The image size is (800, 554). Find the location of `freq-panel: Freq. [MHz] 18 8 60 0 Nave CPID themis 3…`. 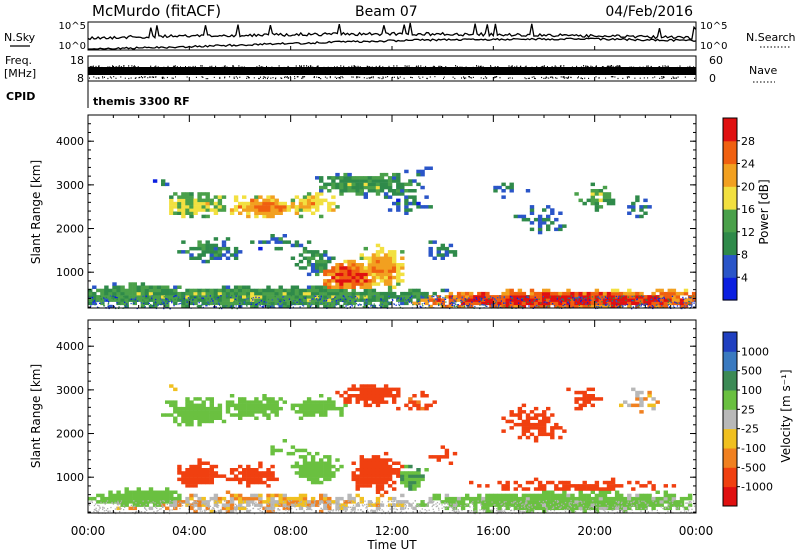

freq-panel: Freq. [MHz] 18 8 60 0 Nave CPID themis 3… is located at coordinates (390, 81).